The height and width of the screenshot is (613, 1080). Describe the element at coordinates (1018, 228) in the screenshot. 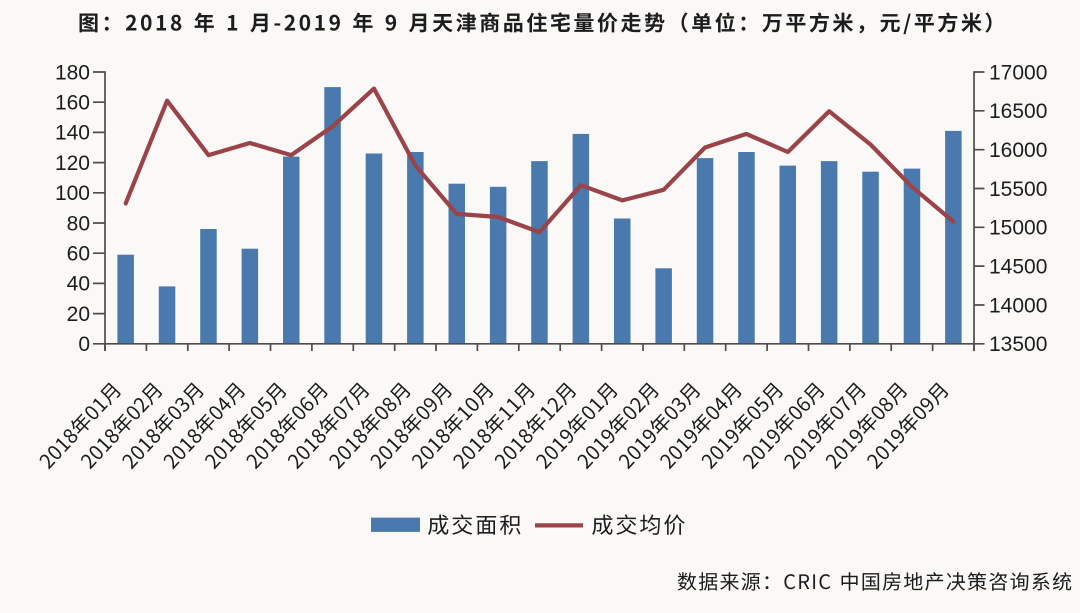

I see `svg-text: 15000` at that location.